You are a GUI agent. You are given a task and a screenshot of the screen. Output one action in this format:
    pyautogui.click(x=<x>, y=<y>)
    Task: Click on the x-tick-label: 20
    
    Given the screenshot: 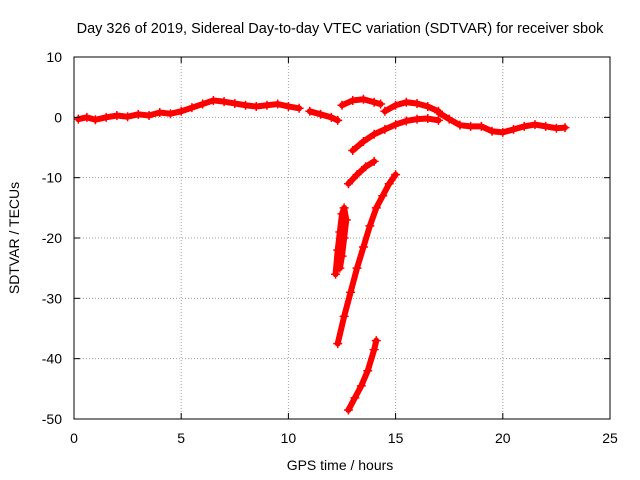 What is the action you would take?
    pyautogui.click(x=503, y=438)
    